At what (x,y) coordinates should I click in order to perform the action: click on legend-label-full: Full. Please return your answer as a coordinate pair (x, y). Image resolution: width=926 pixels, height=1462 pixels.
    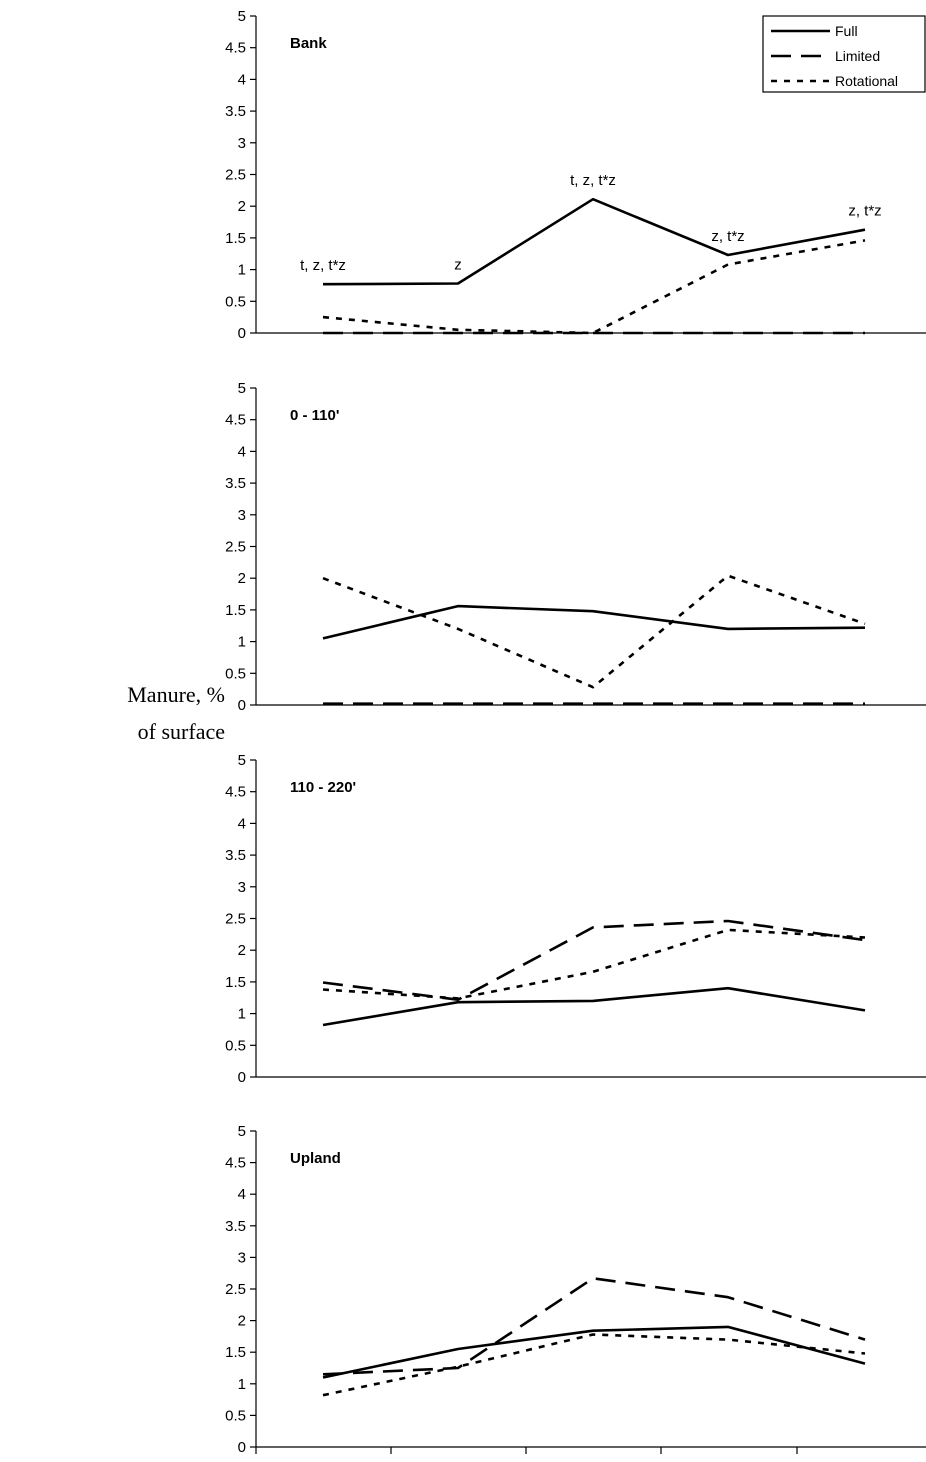
    Looking at the image, I should click on (846, 31).